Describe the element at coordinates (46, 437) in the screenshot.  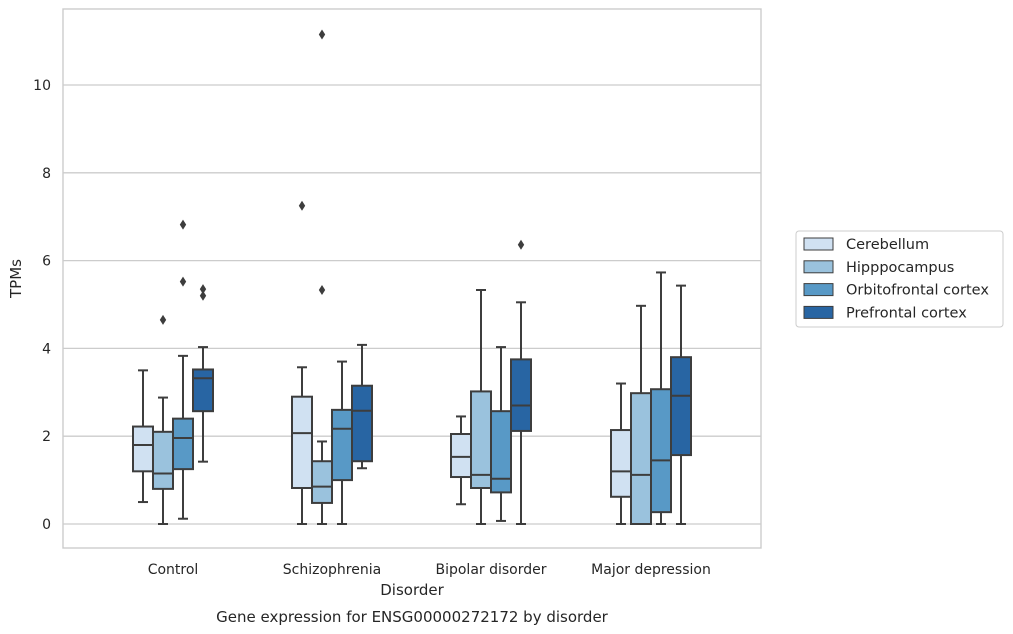
I see `y-tick-label: 2` at that location.